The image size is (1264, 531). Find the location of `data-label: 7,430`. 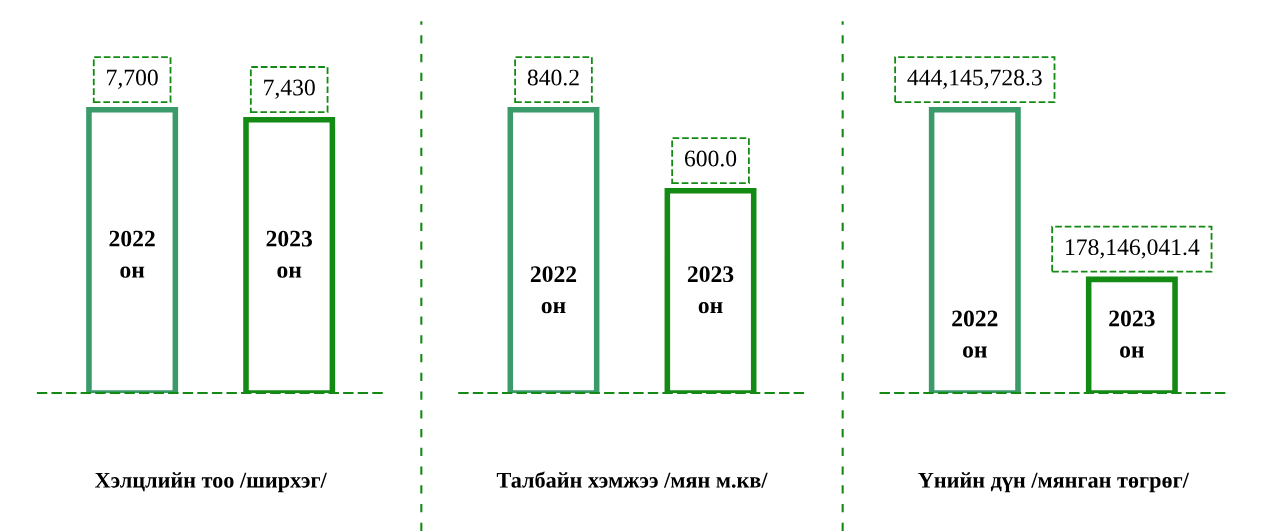

data-label: 7,430 is located at coordinates (289, 89).